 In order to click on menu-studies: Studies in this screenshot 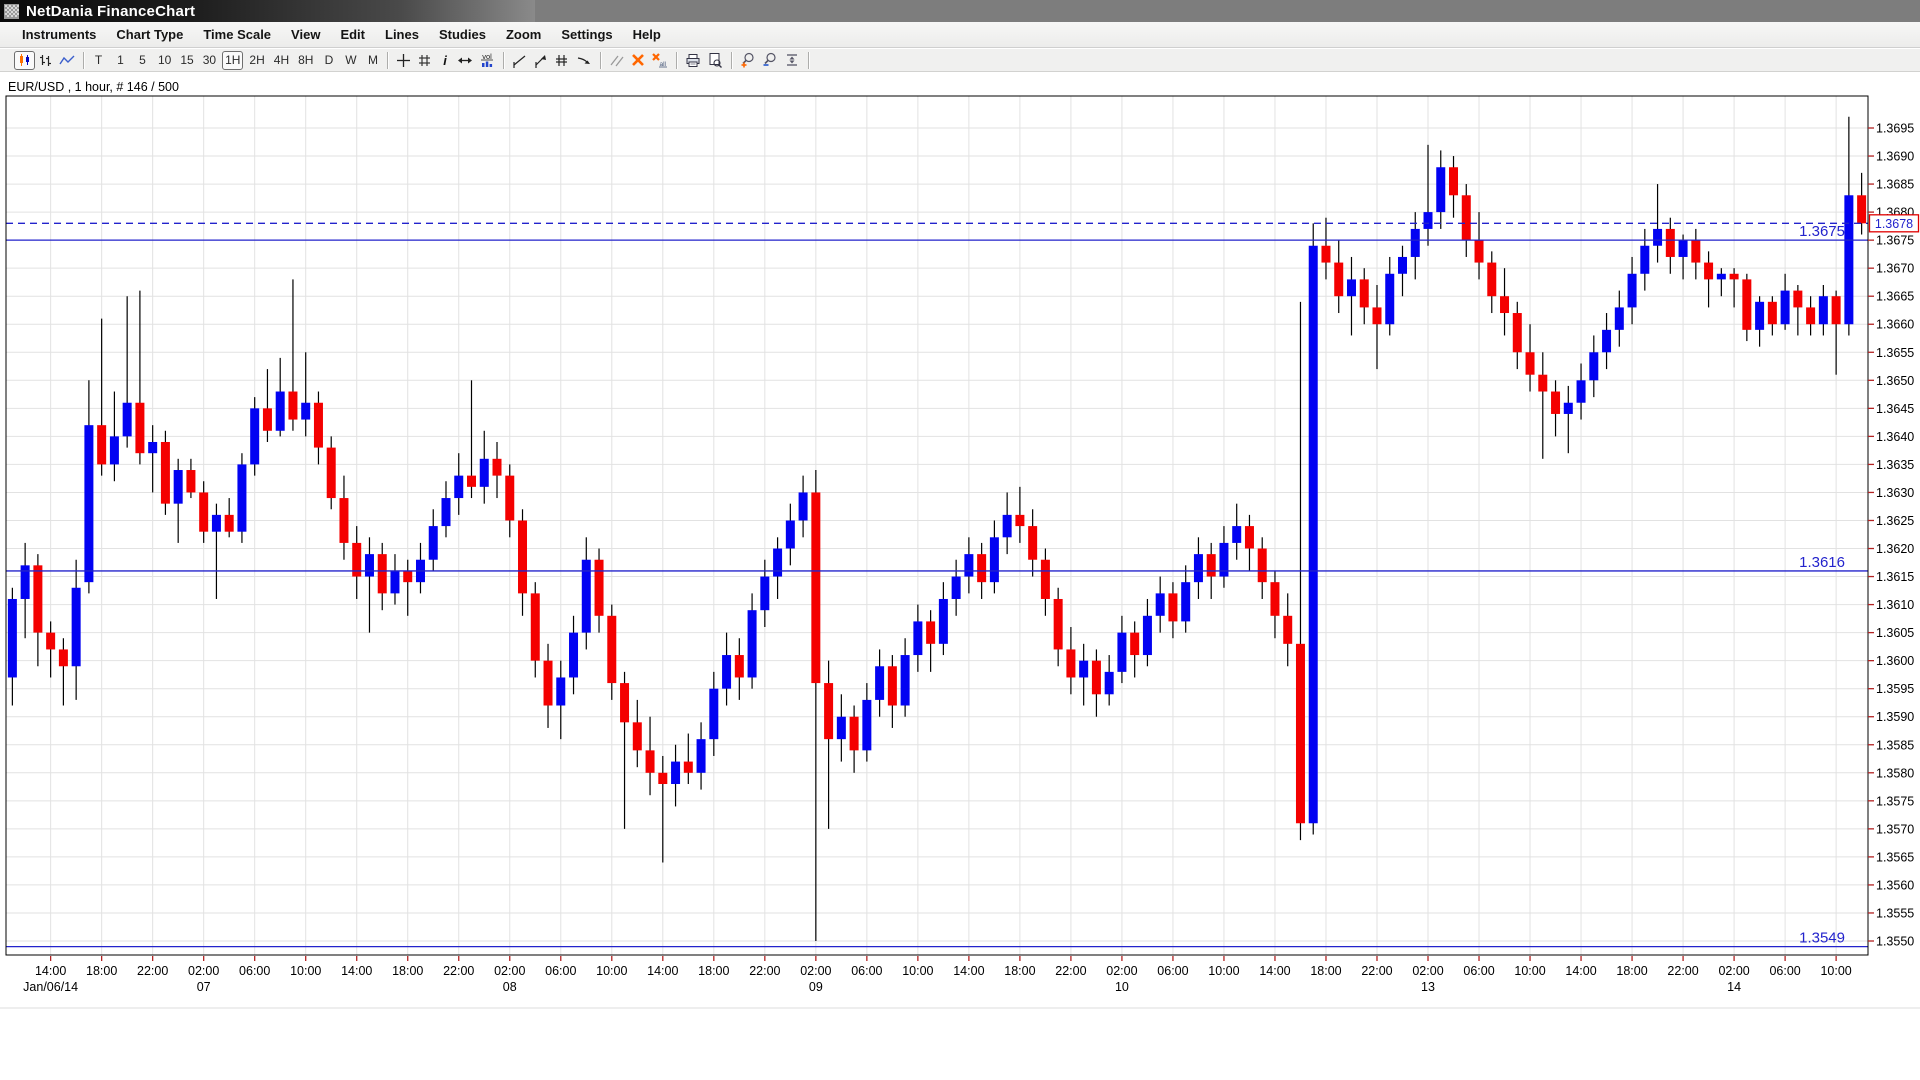, I will do `click(462, 34)`.